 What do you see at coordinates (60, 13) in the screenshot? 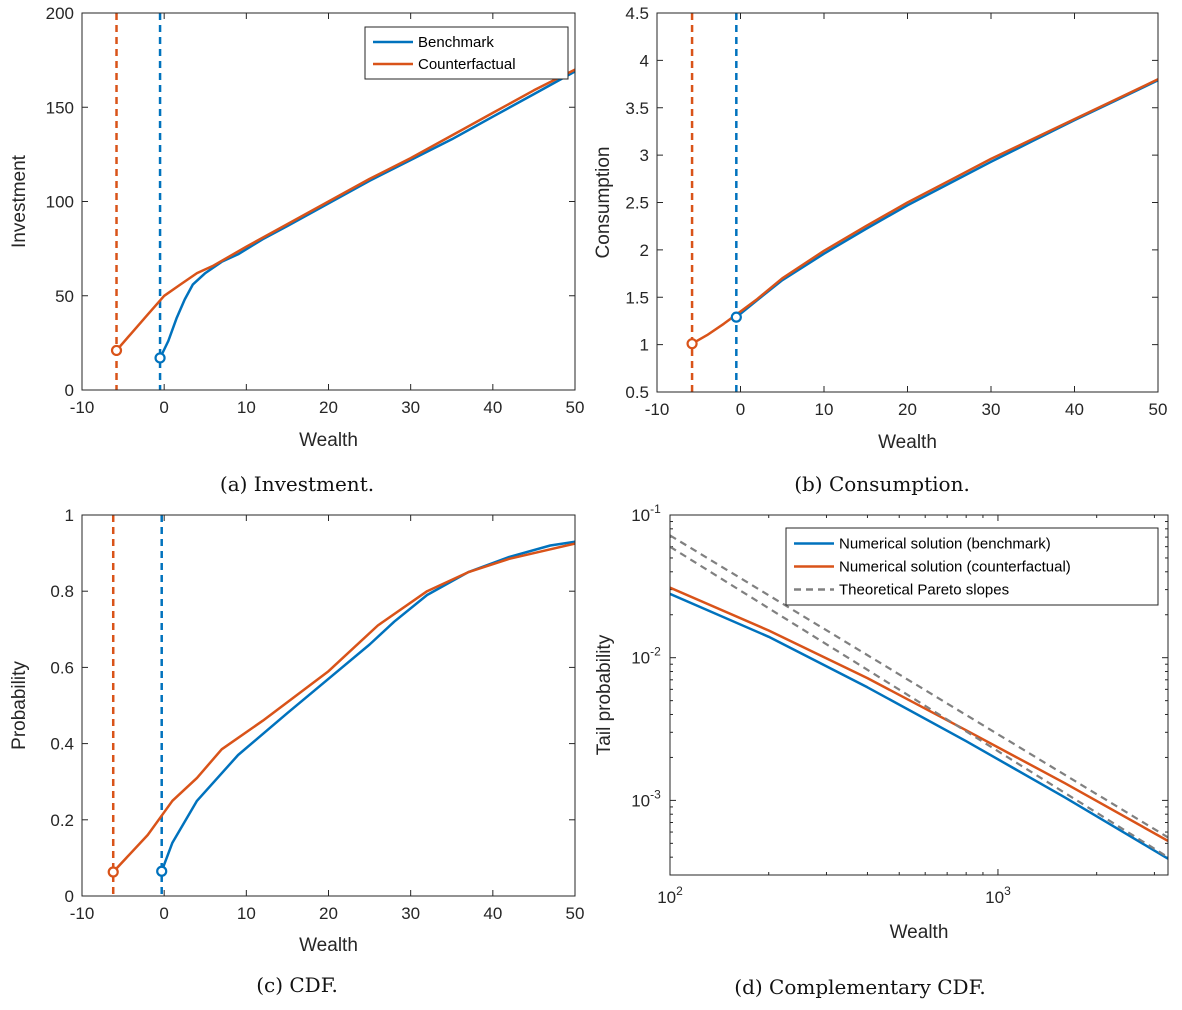
I see `y-tick-label: 200` at bounding box center [60, 13].